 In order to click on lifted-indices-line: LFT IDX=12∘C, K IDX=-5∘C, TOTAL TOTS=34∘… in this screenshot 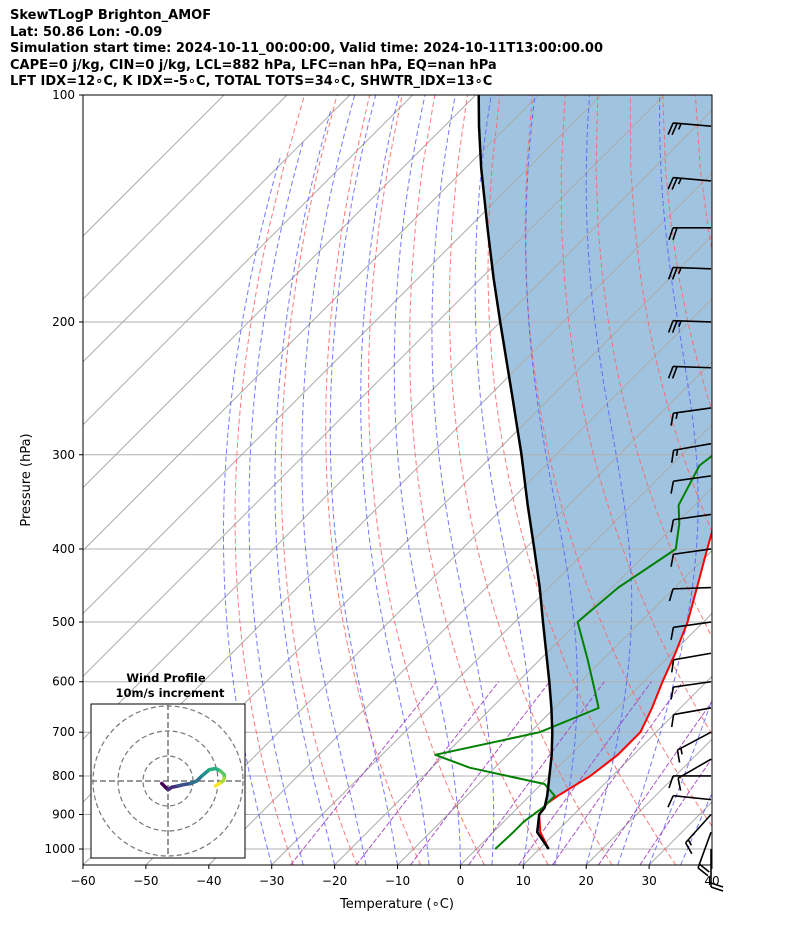, I will do `click(251, 81)`.